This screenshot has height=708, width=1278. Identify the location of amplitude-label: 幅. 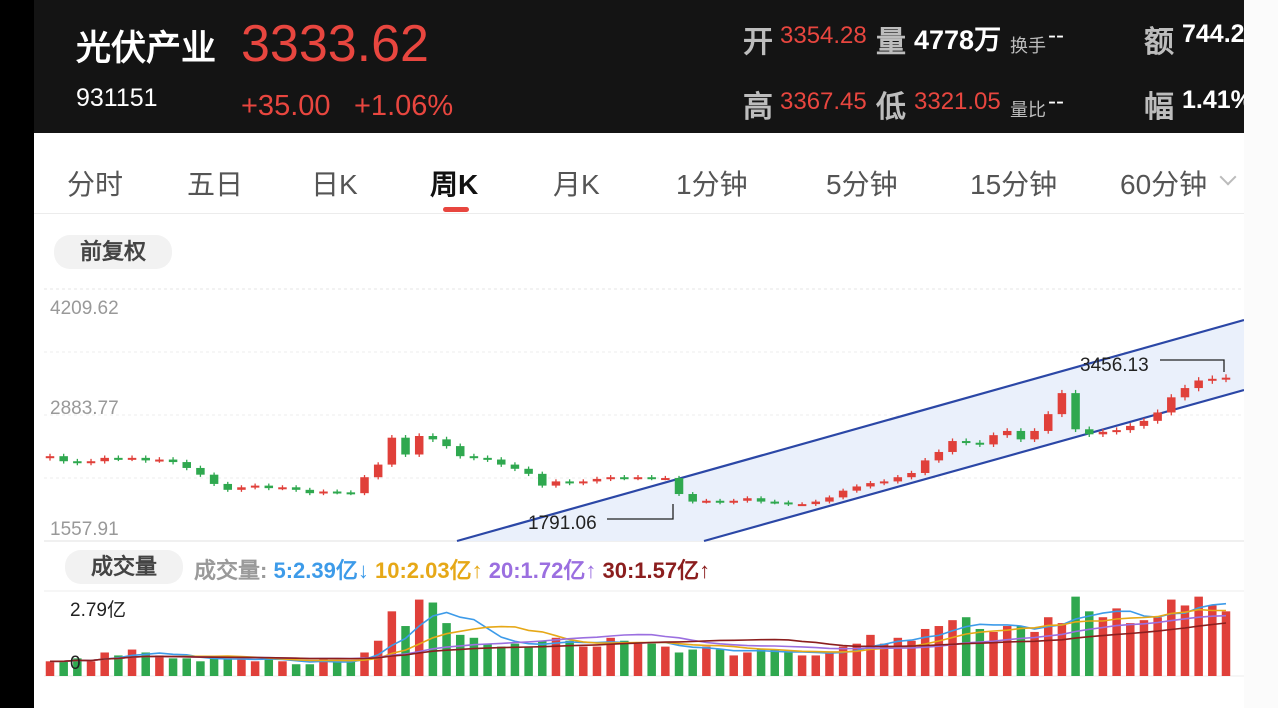
(1159, 107).